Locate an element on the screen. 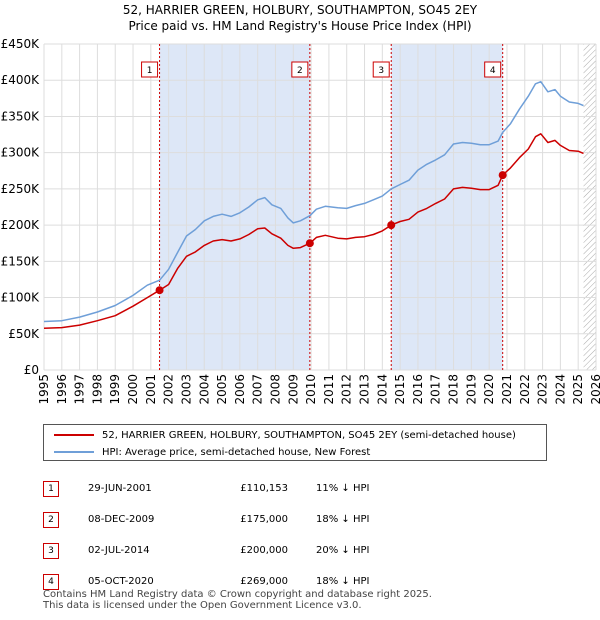 Image resolution: width=600 pixels, height=620 pixels. sale-label-number: 3 is located at coordinates (381, 71).